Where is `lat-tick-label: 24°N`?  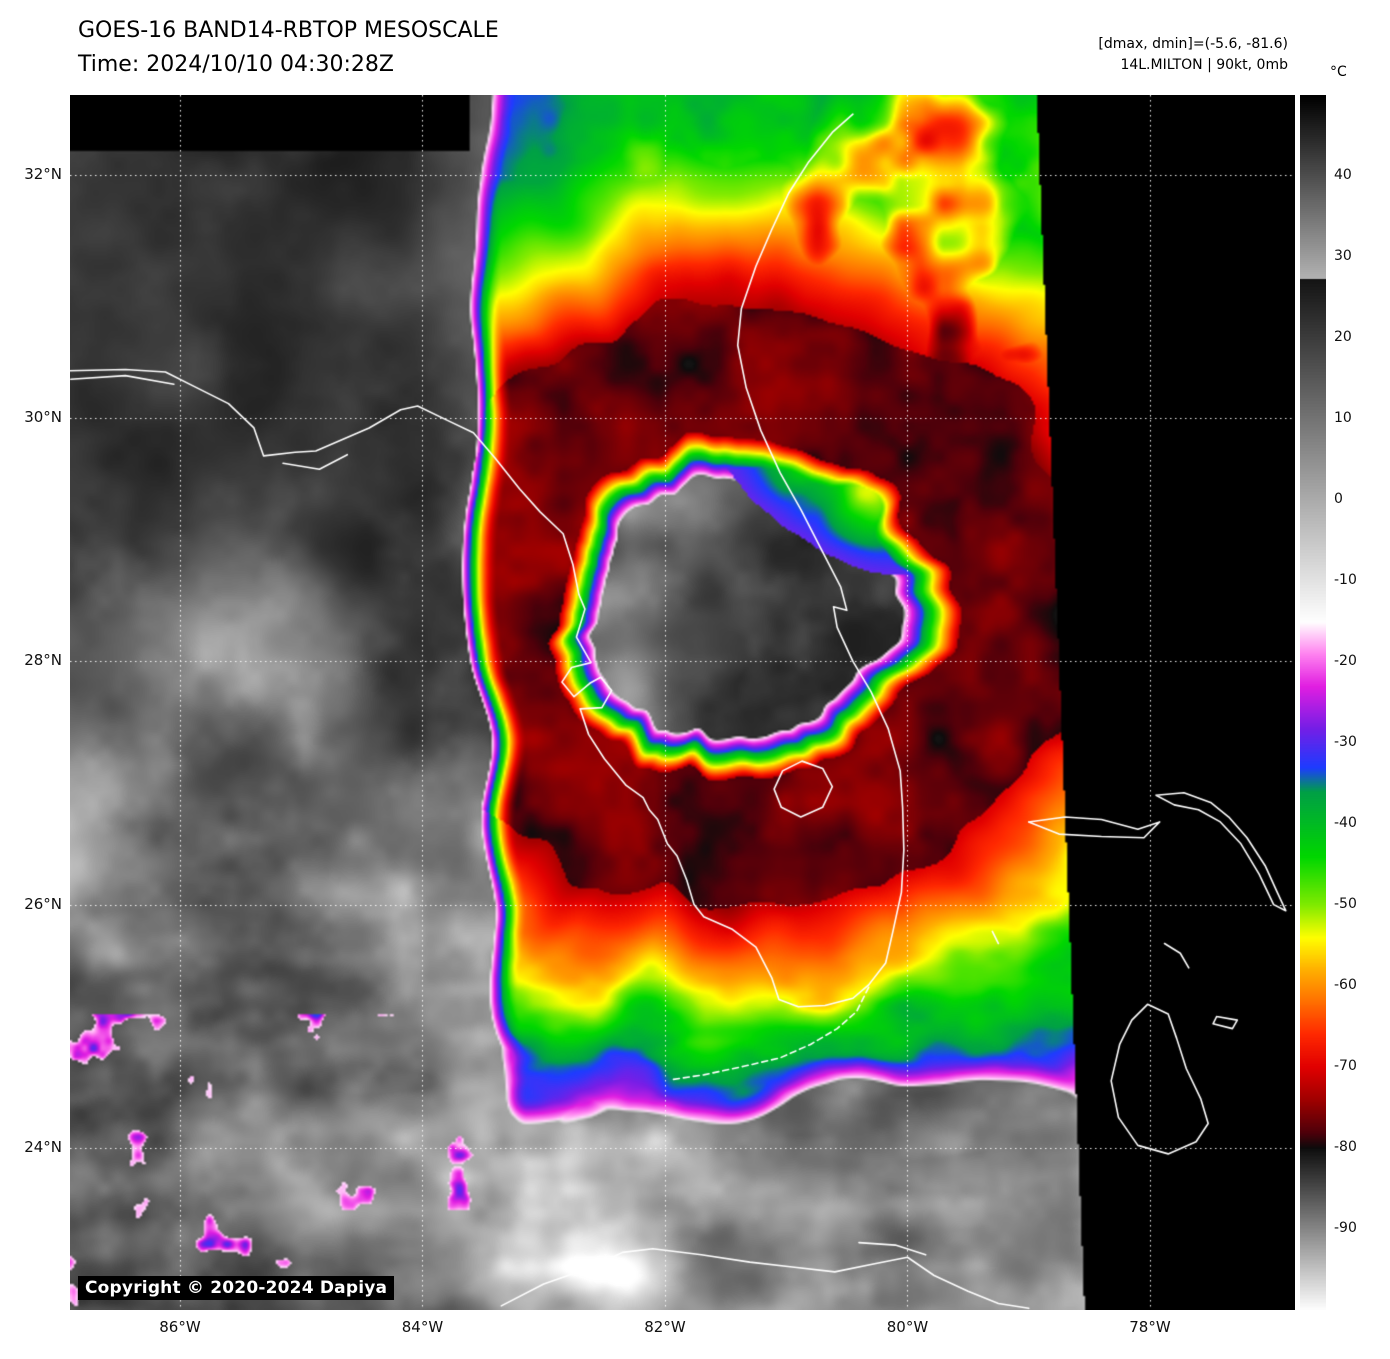
lat-tick-label: 24°N is located at coordinates (43, 1146).